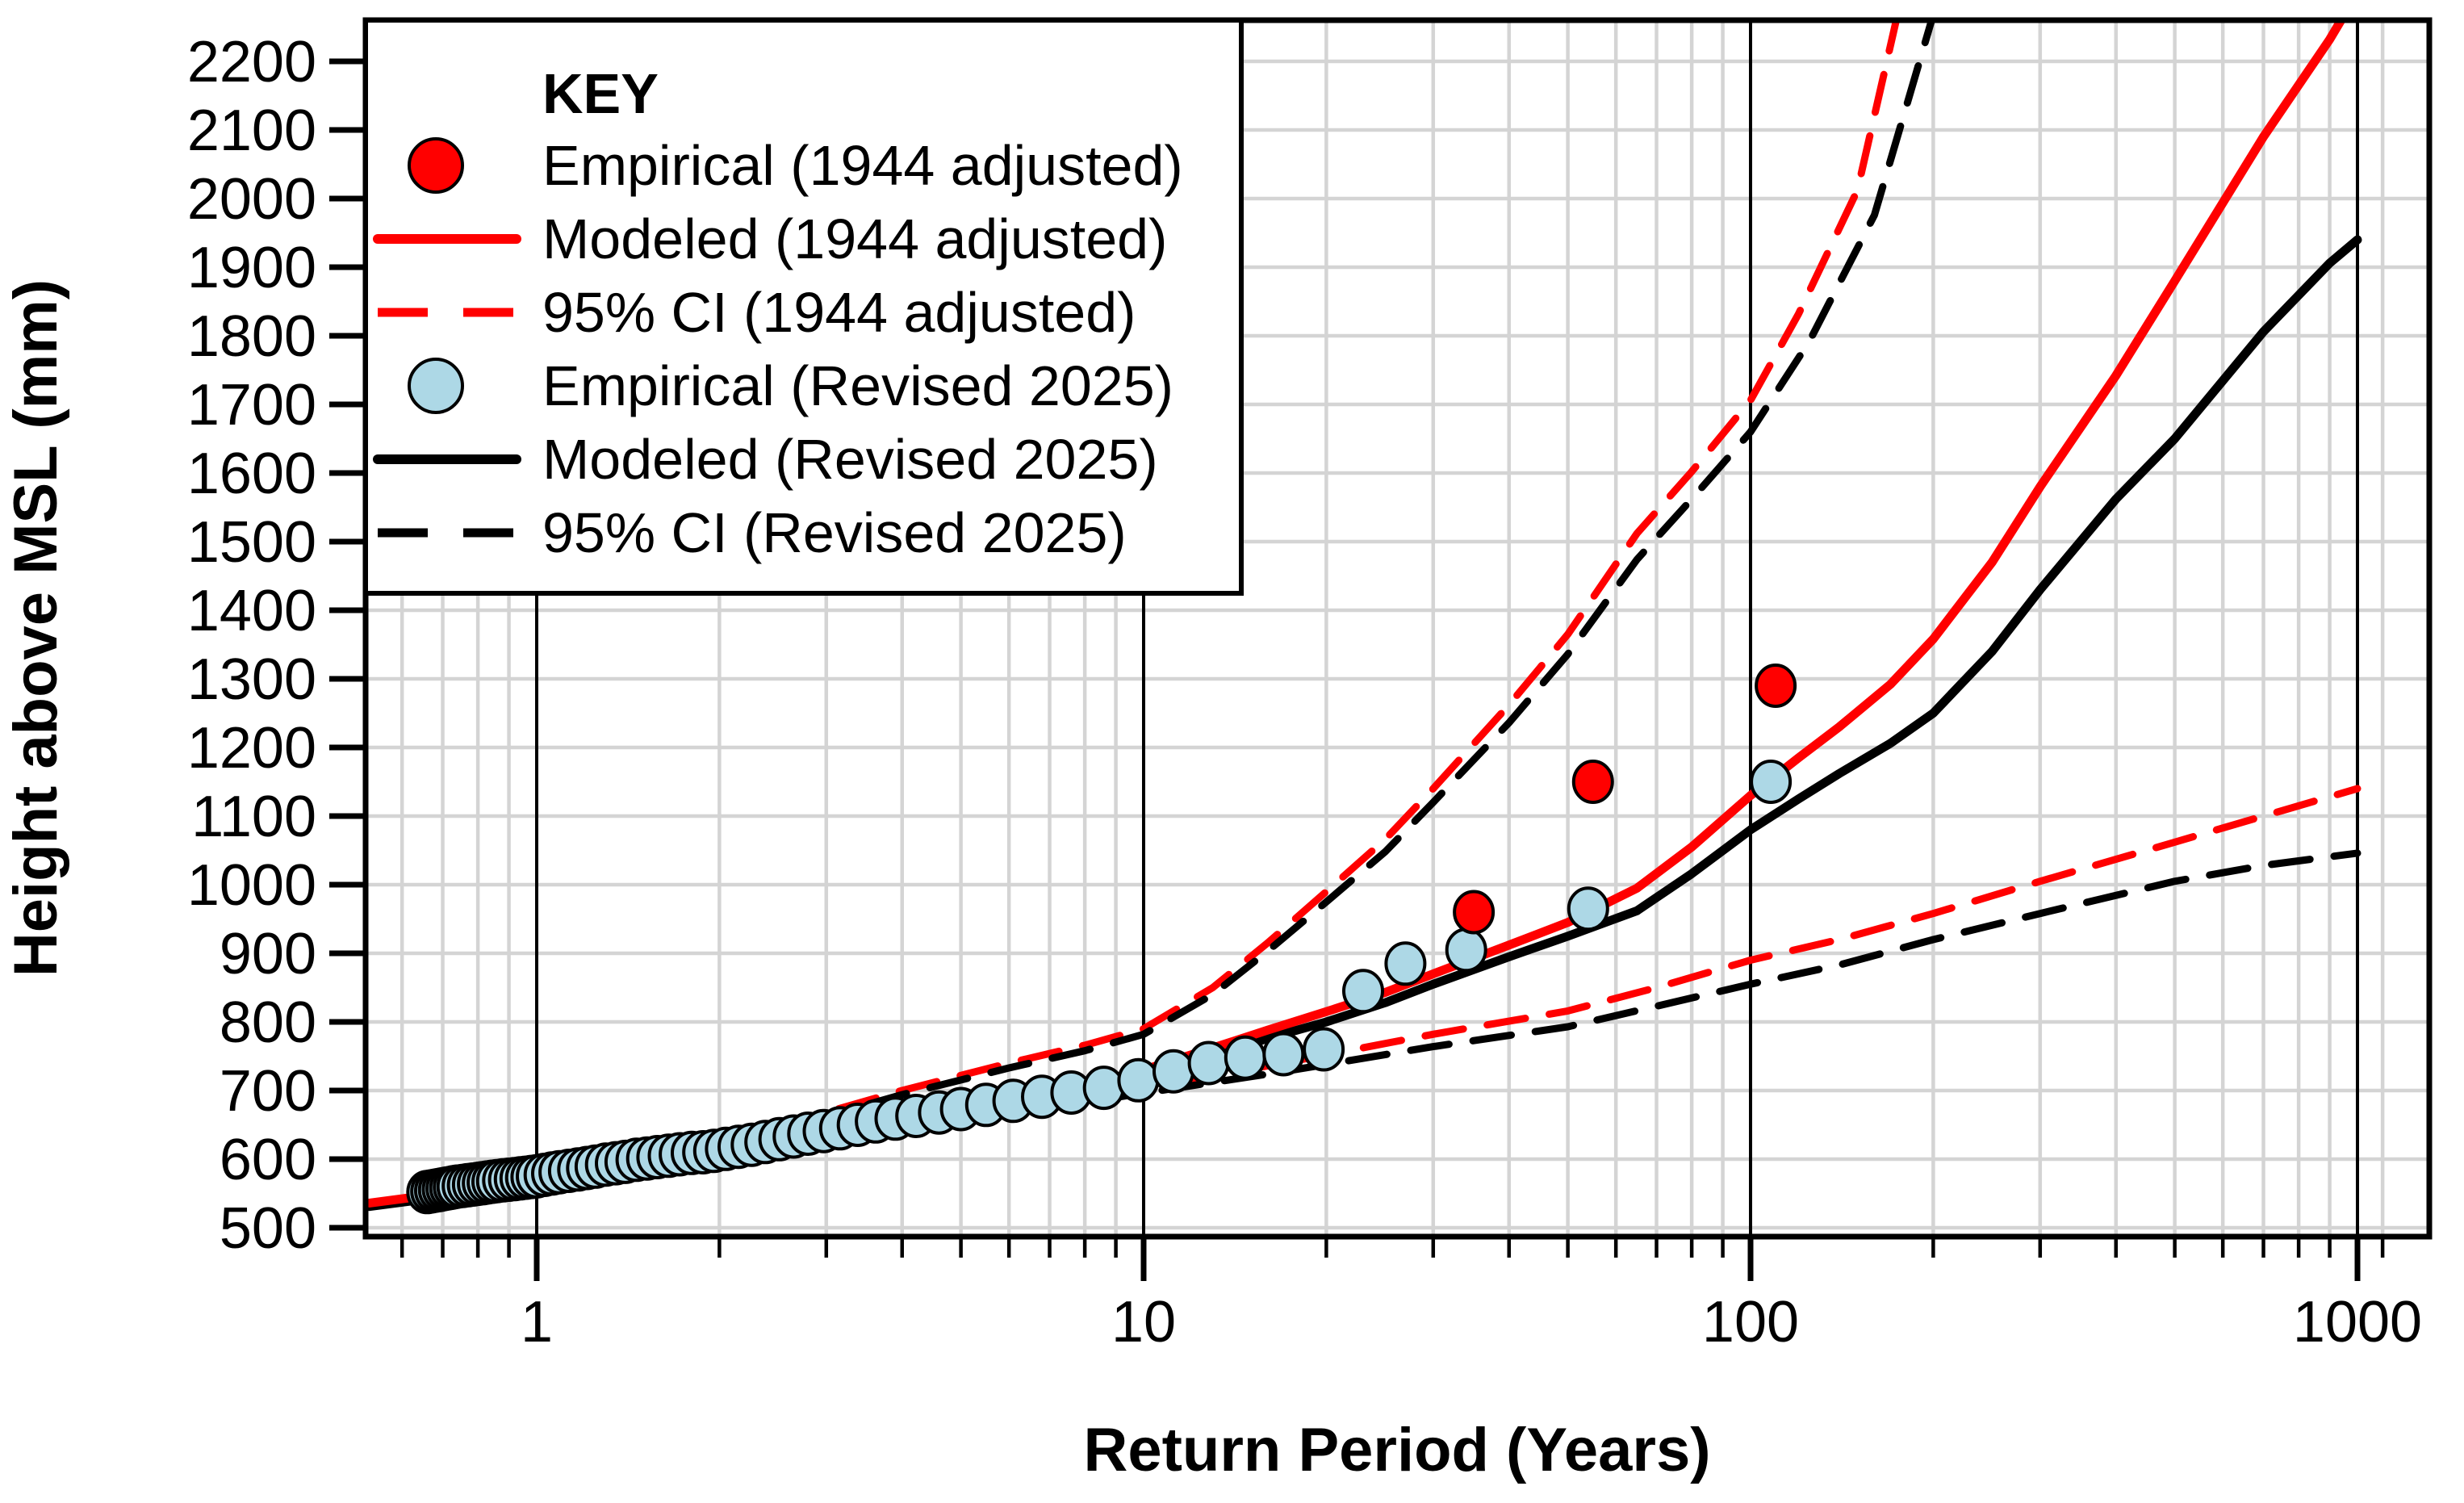 The width and height of the screenshot is (2464, 1503). Describe the element at coordinates (537, 1322) in the screenshot. I see `x-tick-label: 1` at that location.